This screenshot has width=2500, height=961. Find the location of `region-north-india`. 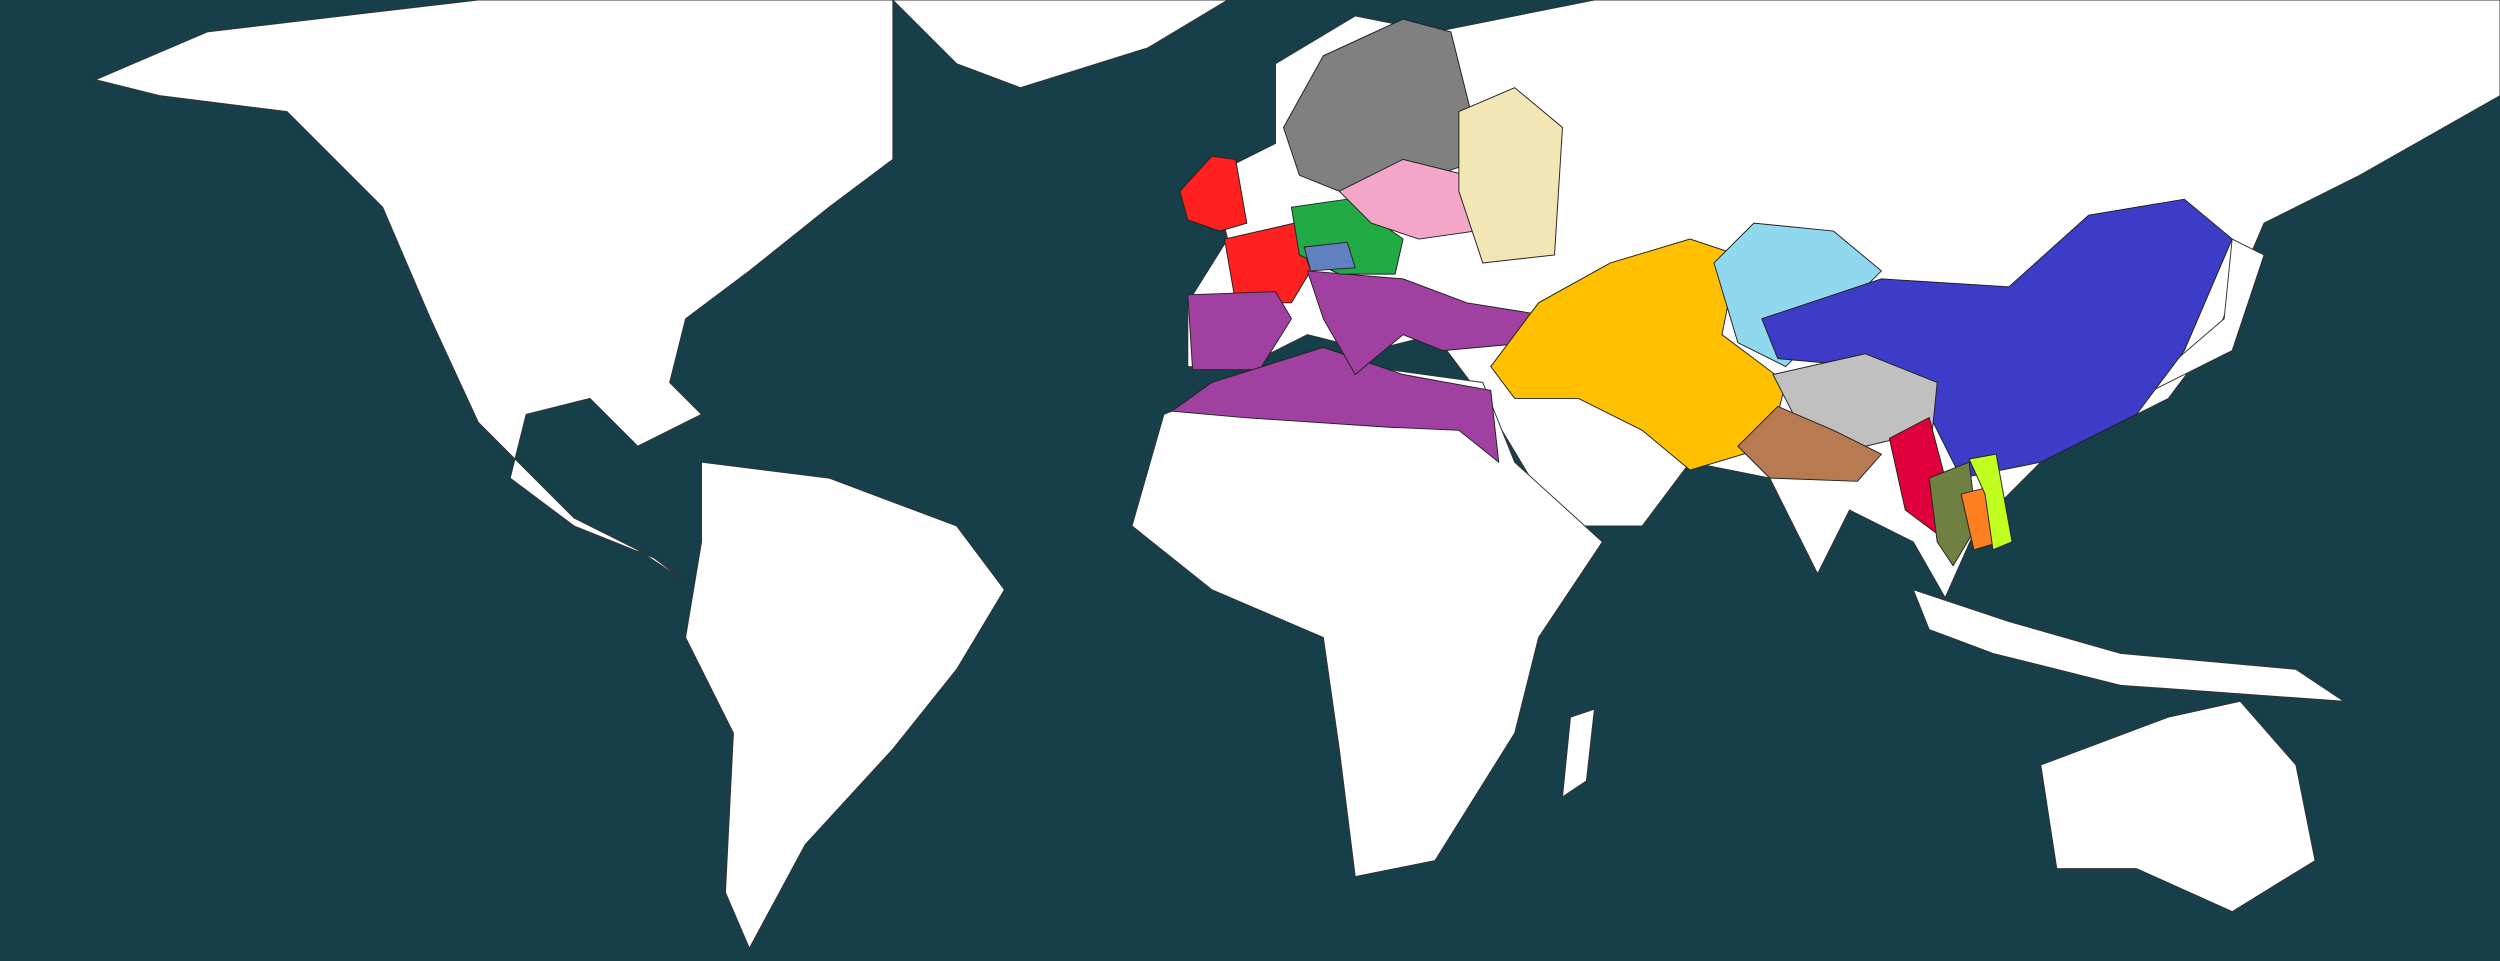

region-north-india is located at coordinates (1810, 443).